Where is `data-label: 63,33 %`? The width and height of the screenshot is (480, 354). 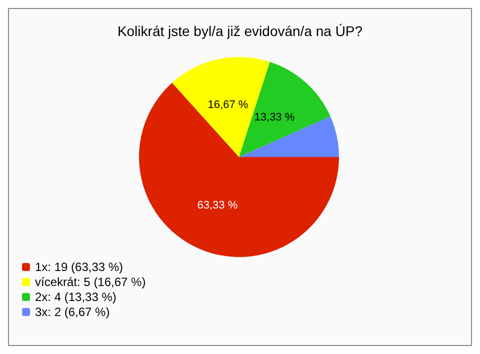
data-label: 63,33 % is located at coordinates (217, 205).